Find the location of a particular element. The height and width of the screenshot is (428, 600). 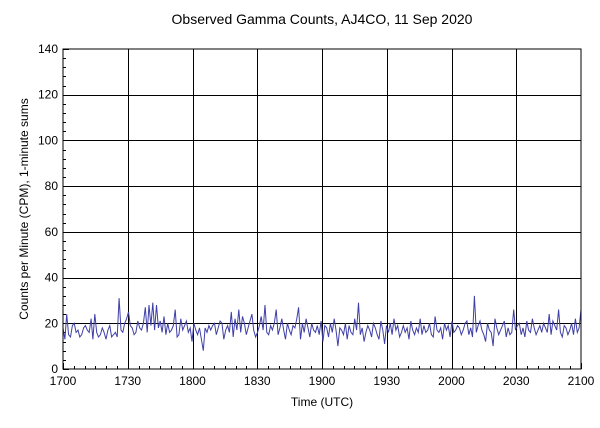

y-tick-label: 0 is located at coordinates (54, 369).